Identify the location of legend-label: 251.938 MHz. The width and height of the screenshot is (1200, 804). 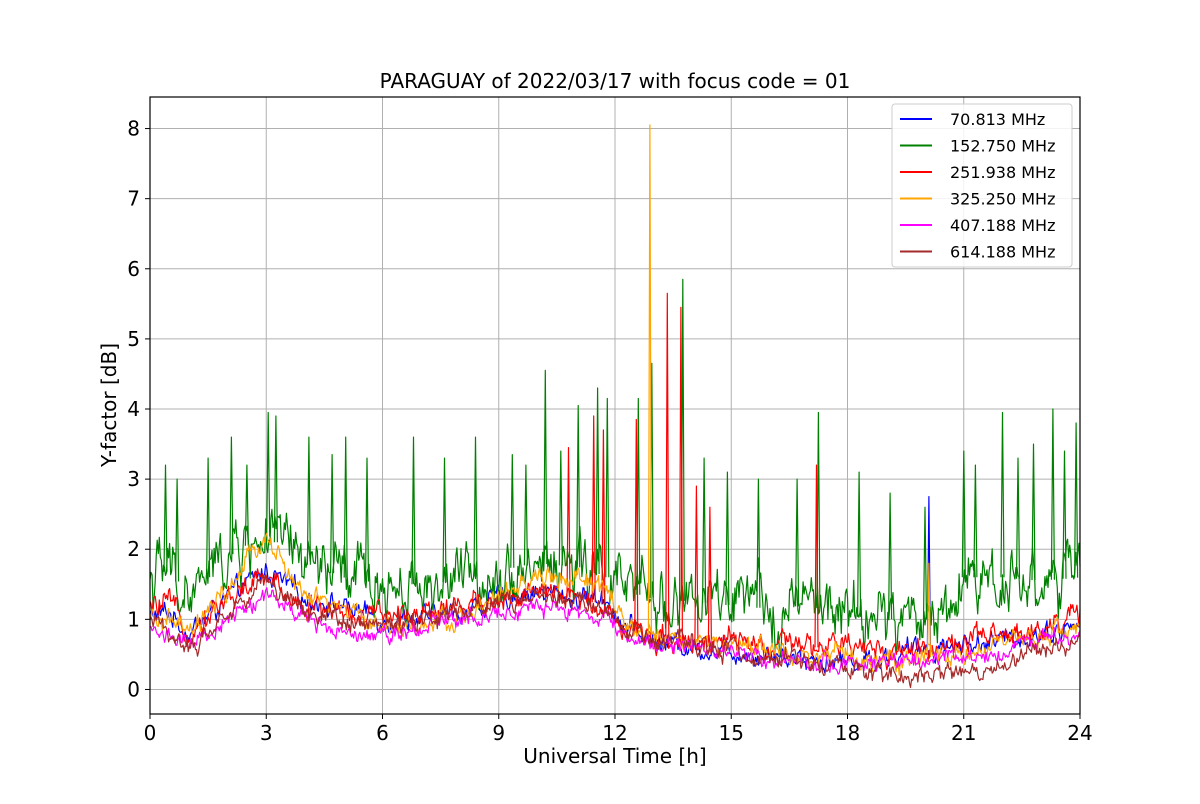
(1002, 172).